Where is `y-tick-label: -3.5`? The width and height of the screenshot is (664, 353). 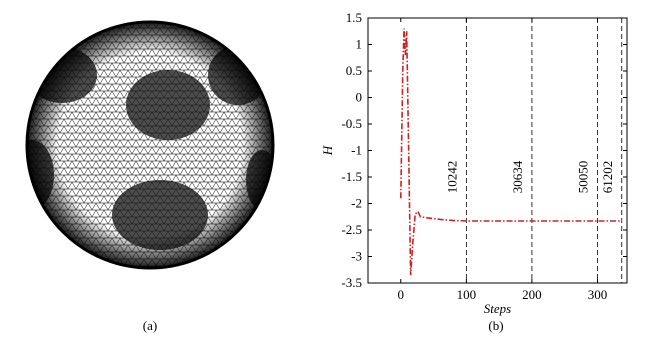
y-tick-label: -3.5 is located at coordinates (351, 282).